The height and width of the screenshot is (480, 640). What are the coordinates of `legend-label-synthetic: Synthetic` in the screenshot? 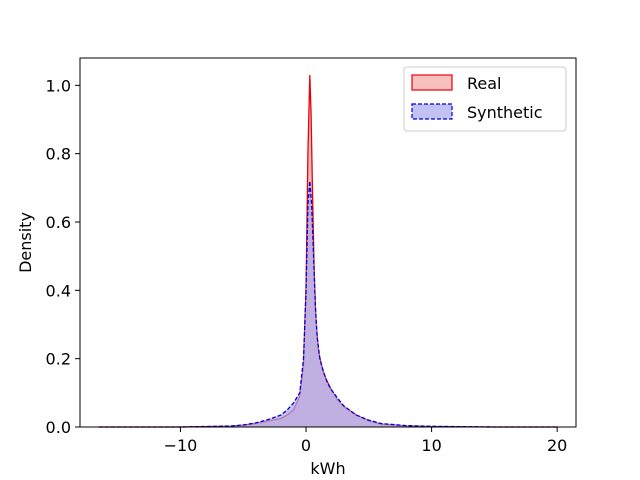 It's located at (505, 112).